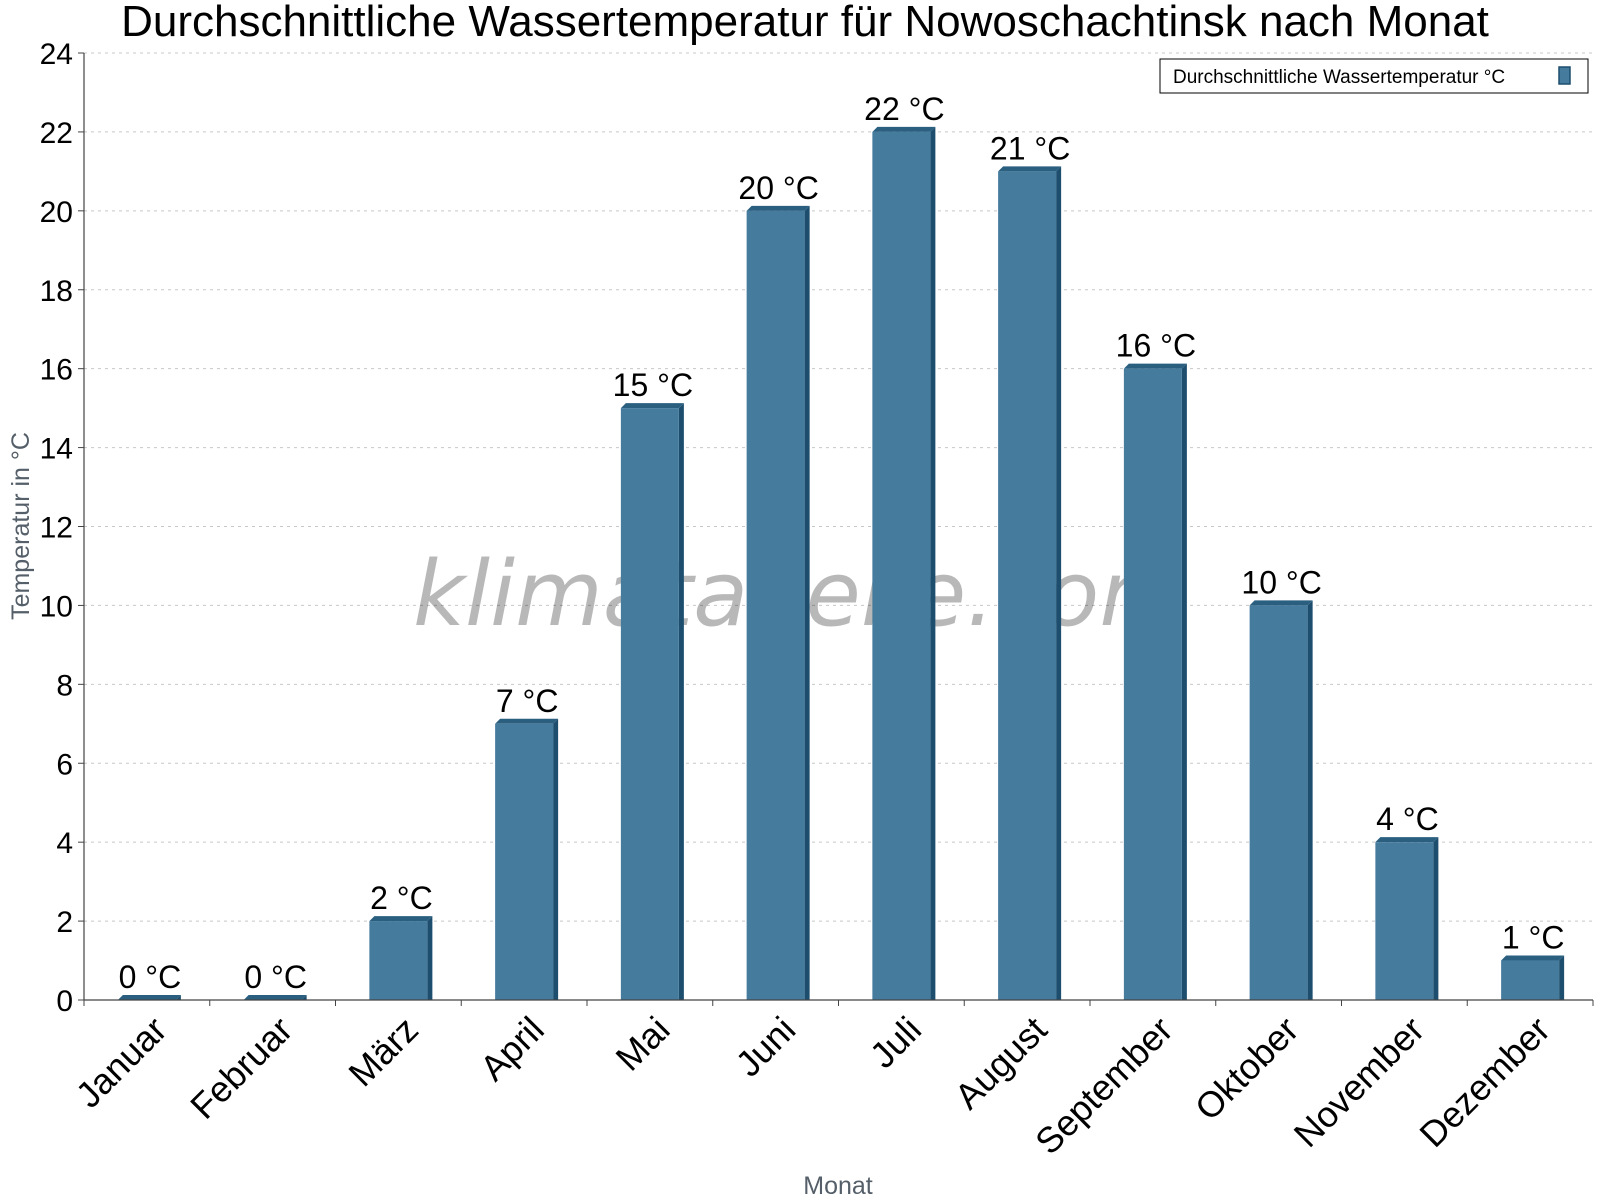 This screenshot has width=1600, height=1200. Describe the element at coordinates (1359, 1082) in the screenshot. I see `x-tick-label: November` at that location.